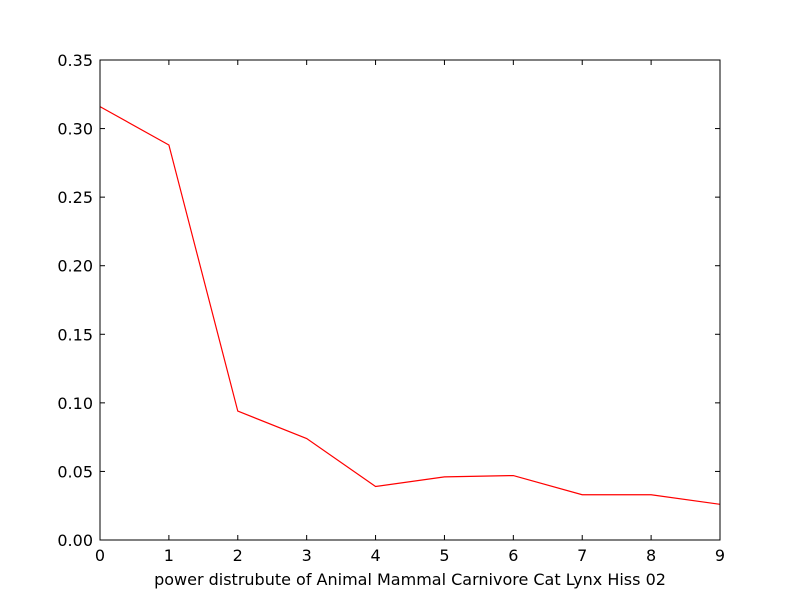 The width and height of the screenshot is (800, 600). Describe the element at coordinates (75, 197) in the screenshot. I see `y-tick-label: 0.25` at that location.